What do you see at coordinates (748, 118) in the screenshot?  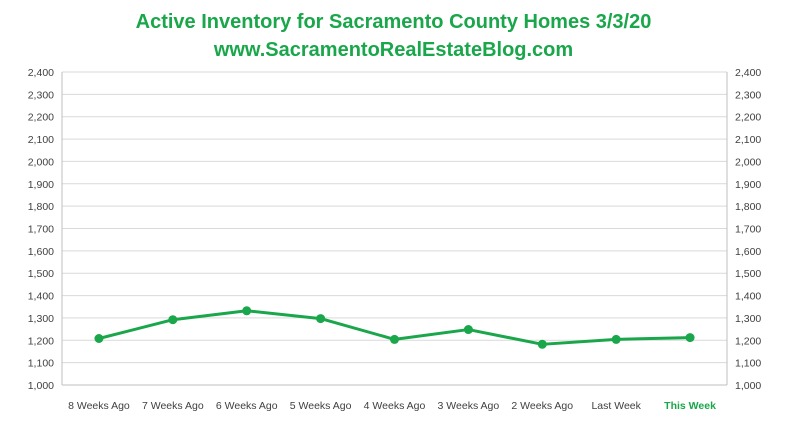 I see `y-tick-label-right: 2,200` at bounding box center [748, 118].